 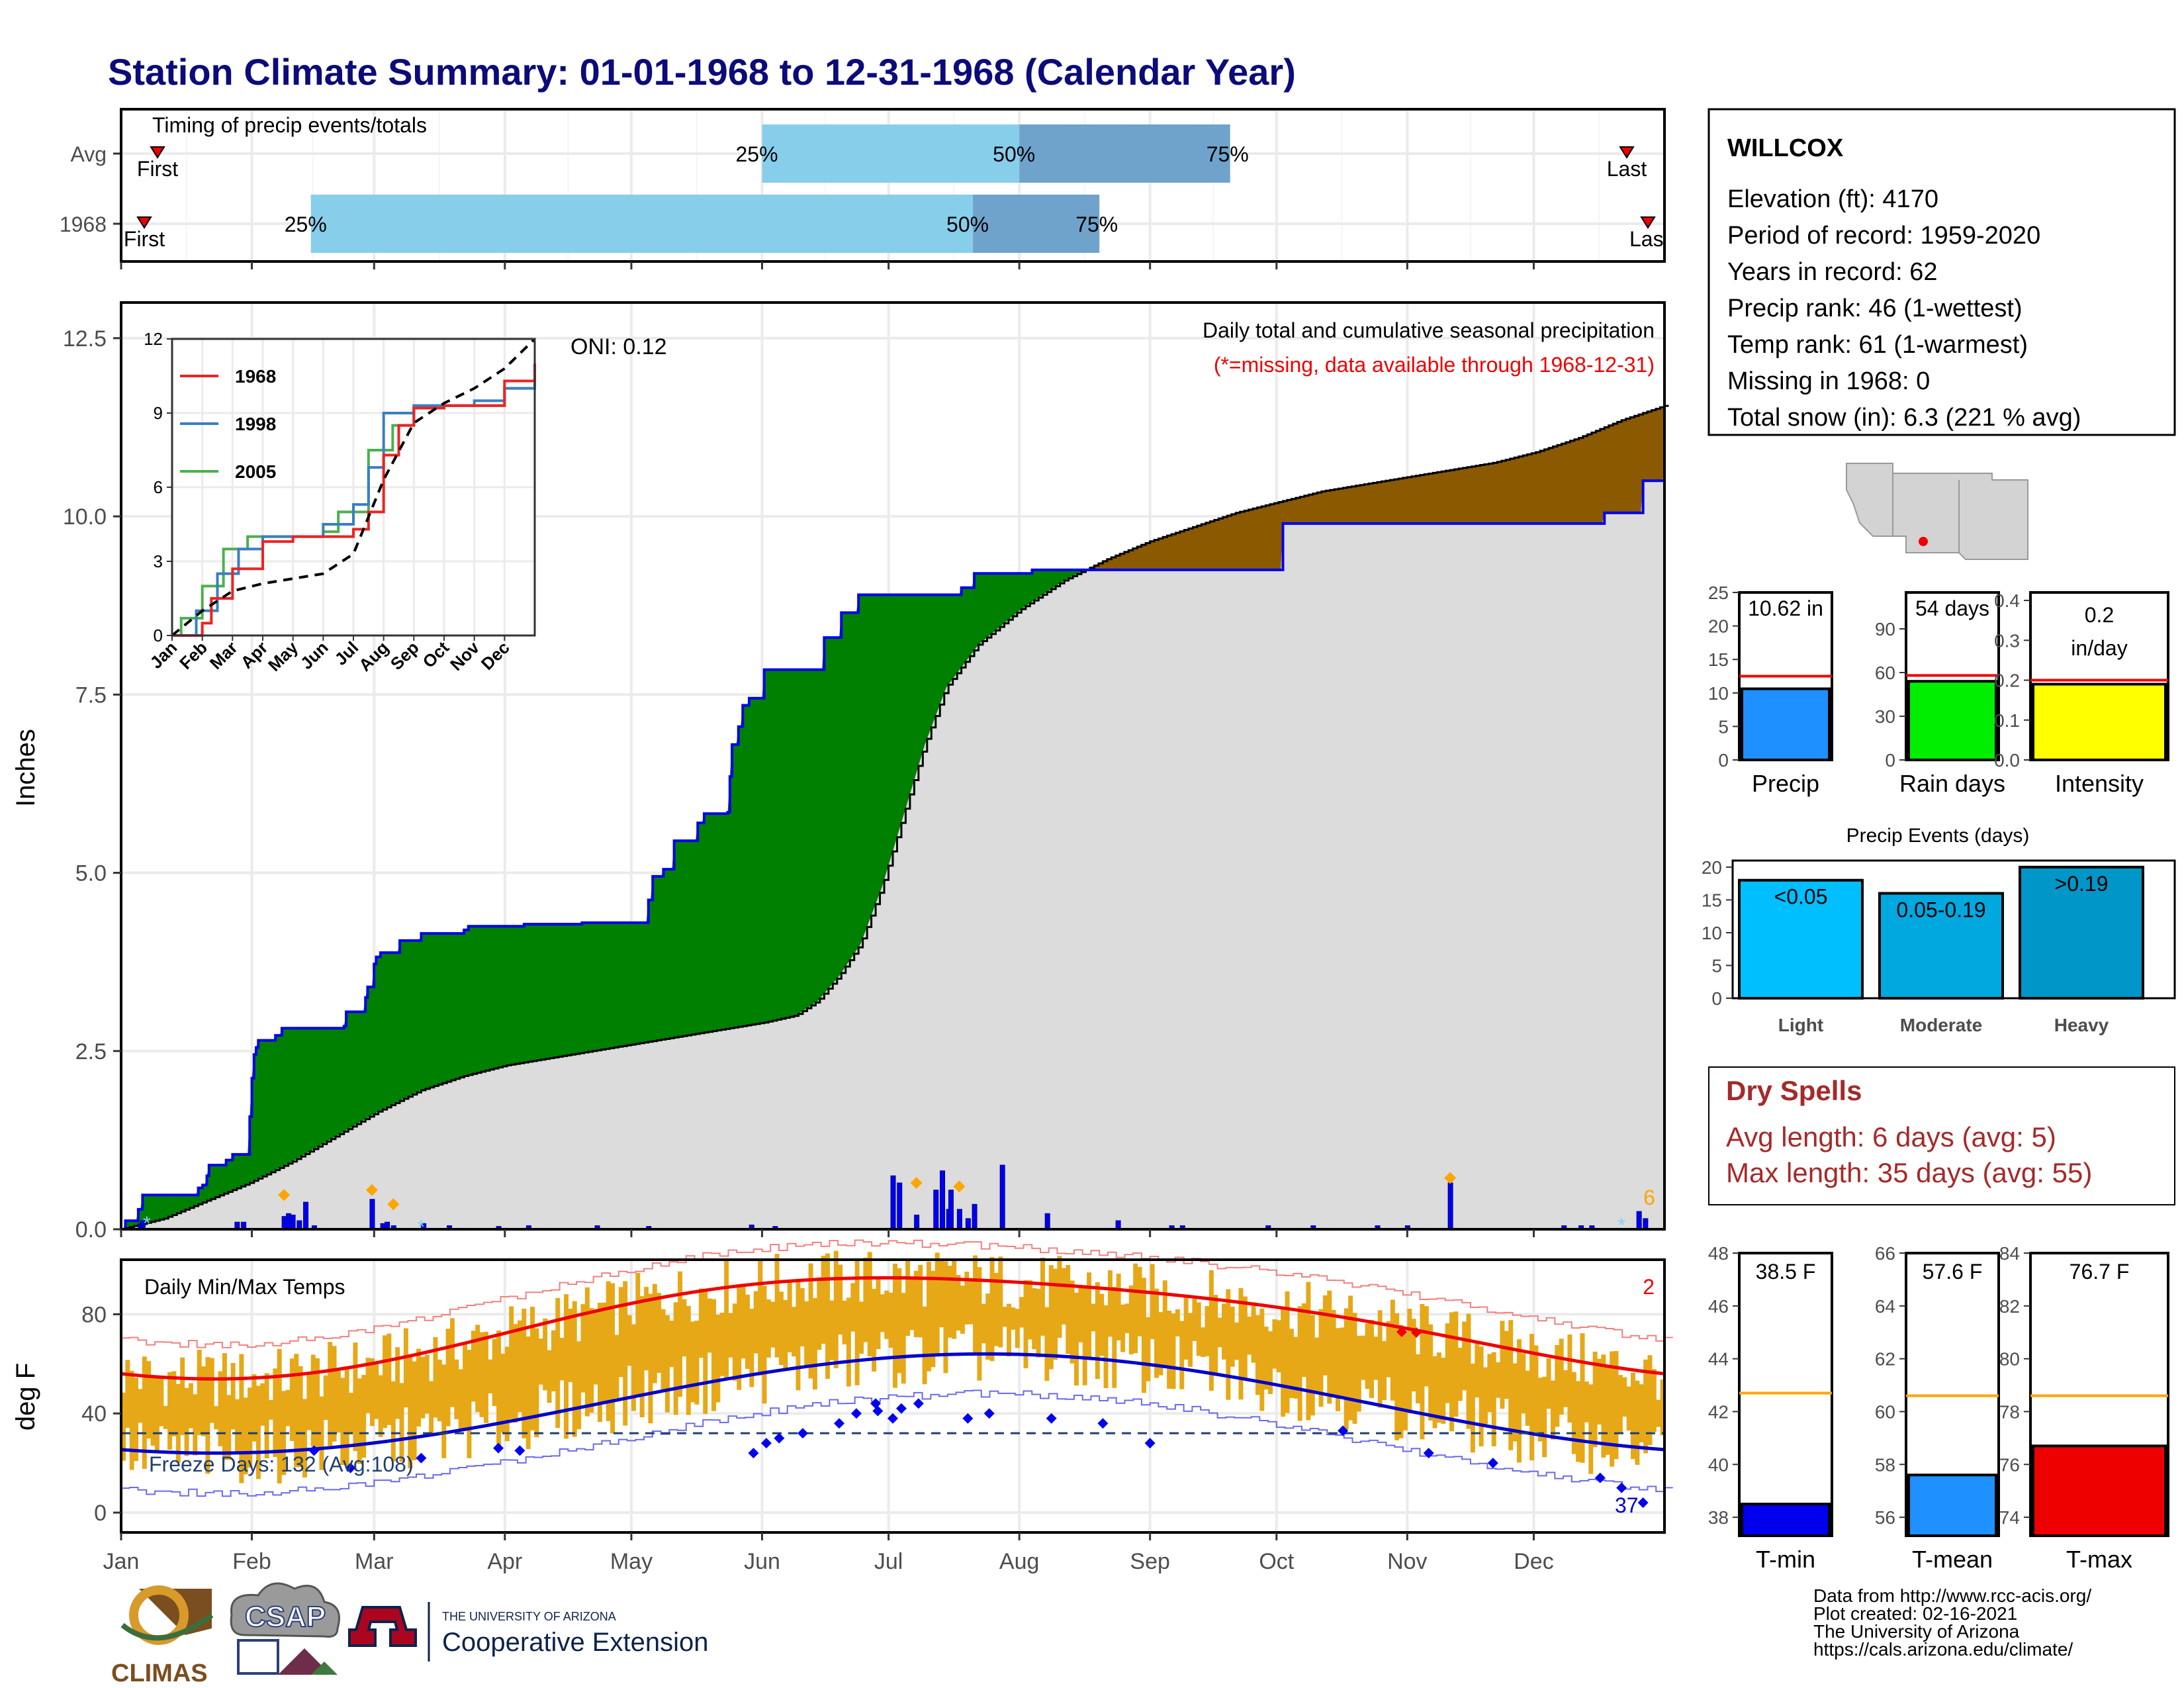 I want to click on event-category-label: Heavy, so click(x=2081, y=1025).